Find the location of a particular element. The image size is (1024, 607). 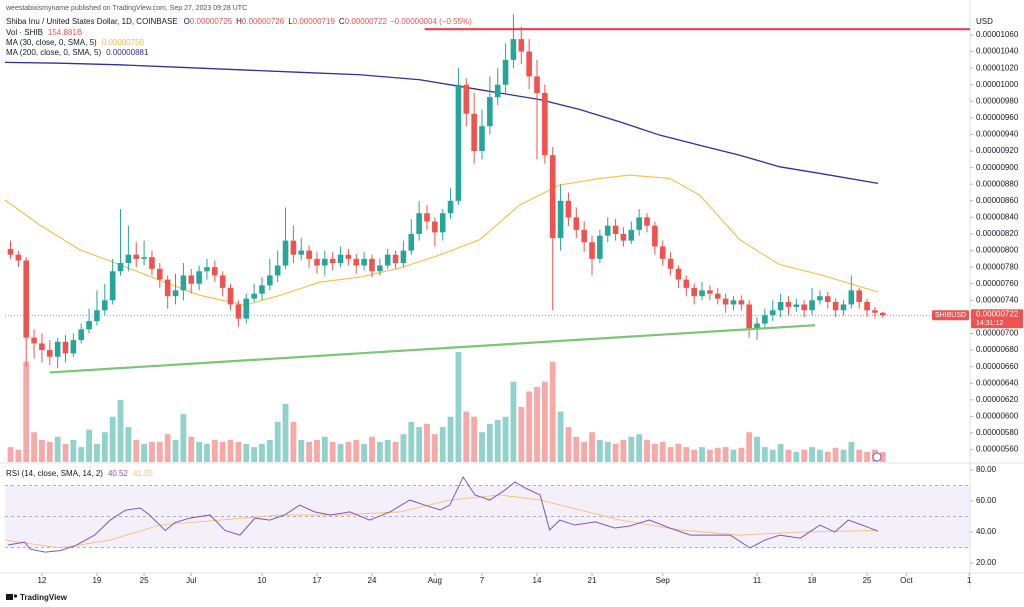

y-tick-label: 0.00001020 is located at coordinates (997, 67).